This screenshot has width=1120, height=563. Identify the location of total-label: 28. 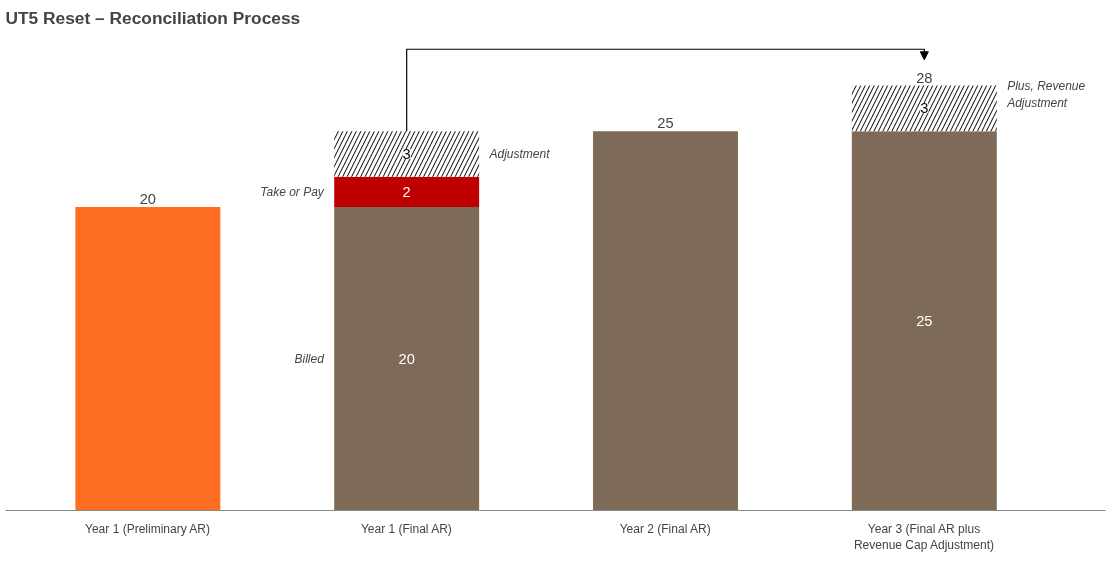
(924, 77).